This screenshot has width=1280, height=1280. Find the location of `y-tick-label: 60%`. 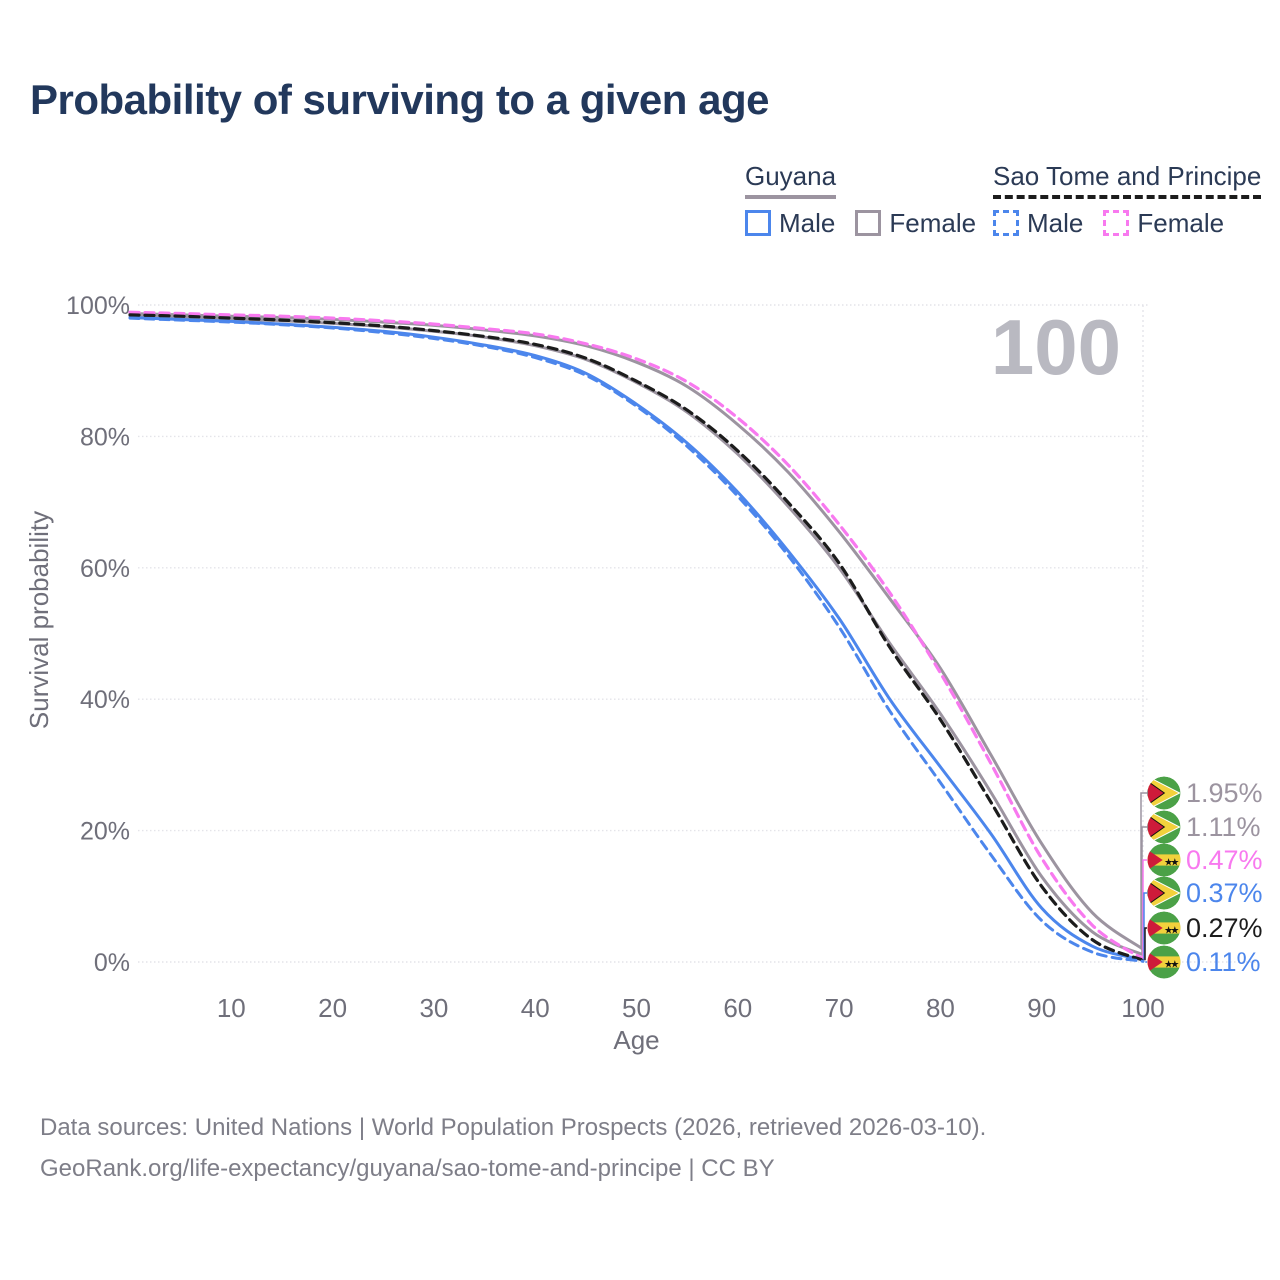

y-tick-label: 60% is located at coordinates (105, 569).